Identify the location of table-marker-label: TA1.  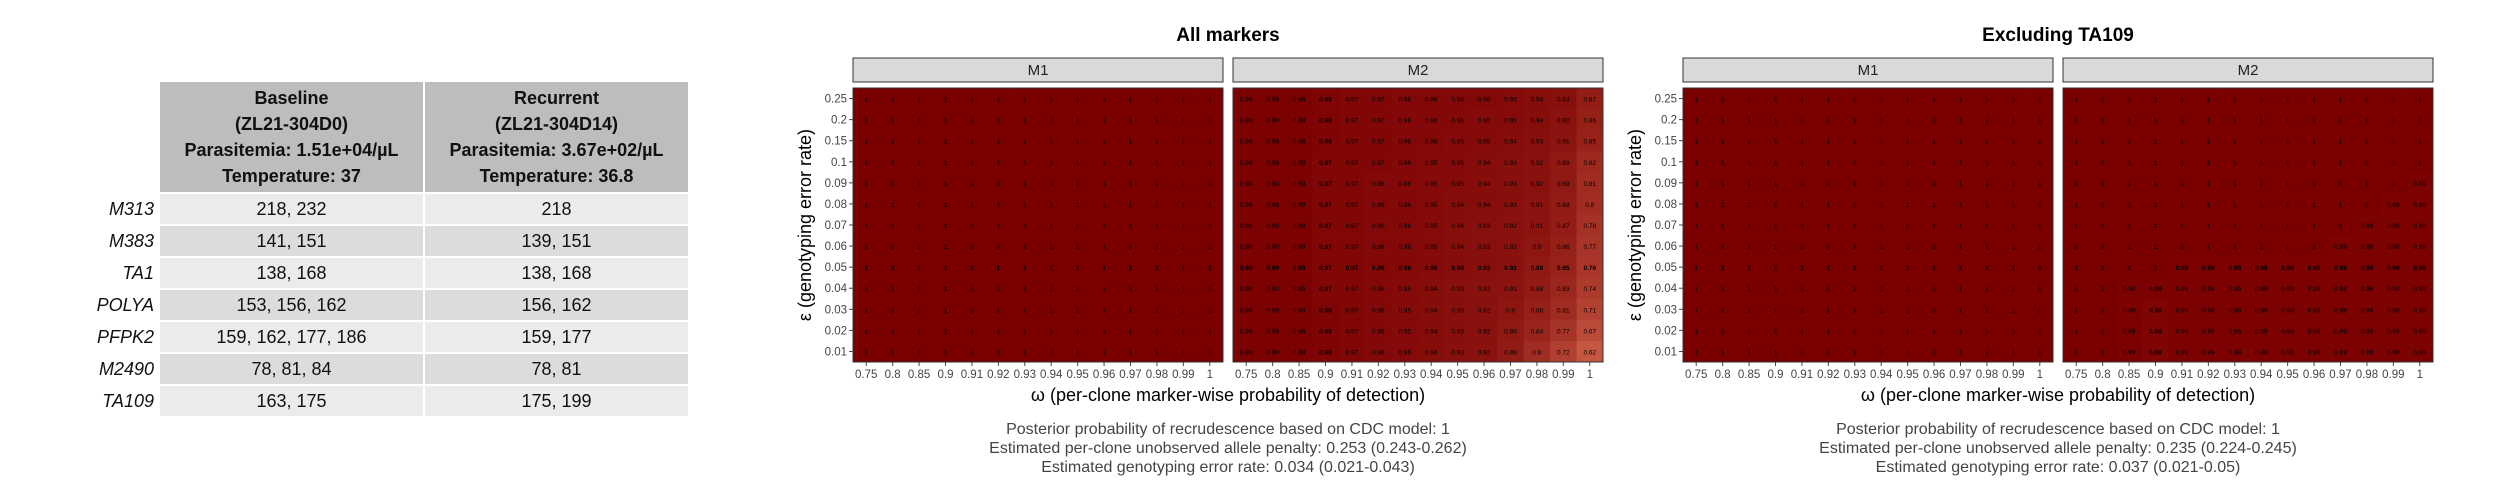
(138, 273).